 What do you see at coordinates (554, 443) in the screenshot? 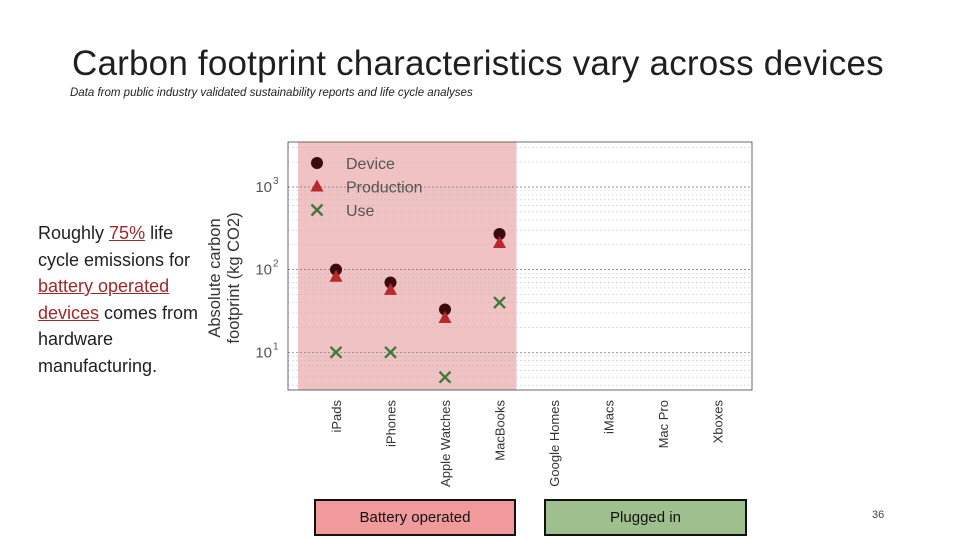
I see `x-tick-label: Google Homes` at bounding box center [554, 443].